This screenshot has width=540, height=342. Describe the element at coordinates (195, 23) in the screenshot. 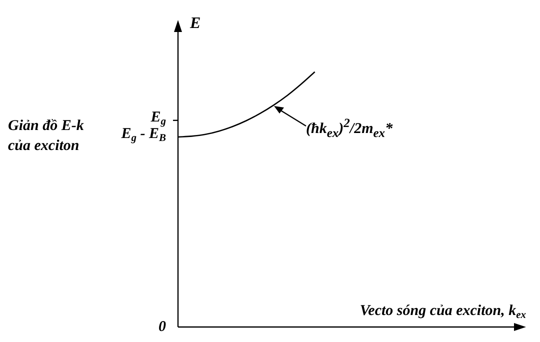

I see `y-axis-title: E` at that location.